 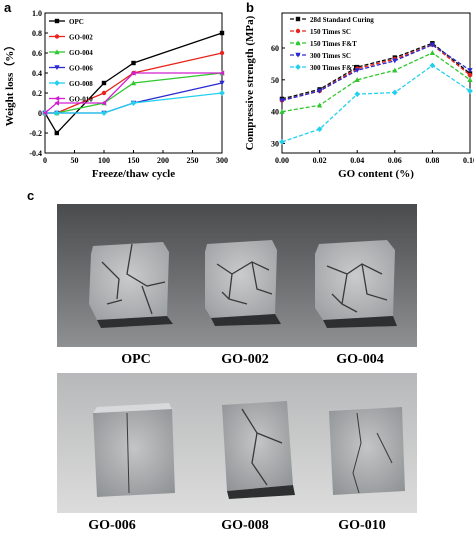 I want to click on legend-item-300-times-sc: 300 Times SC, so click(x=320, y=56).